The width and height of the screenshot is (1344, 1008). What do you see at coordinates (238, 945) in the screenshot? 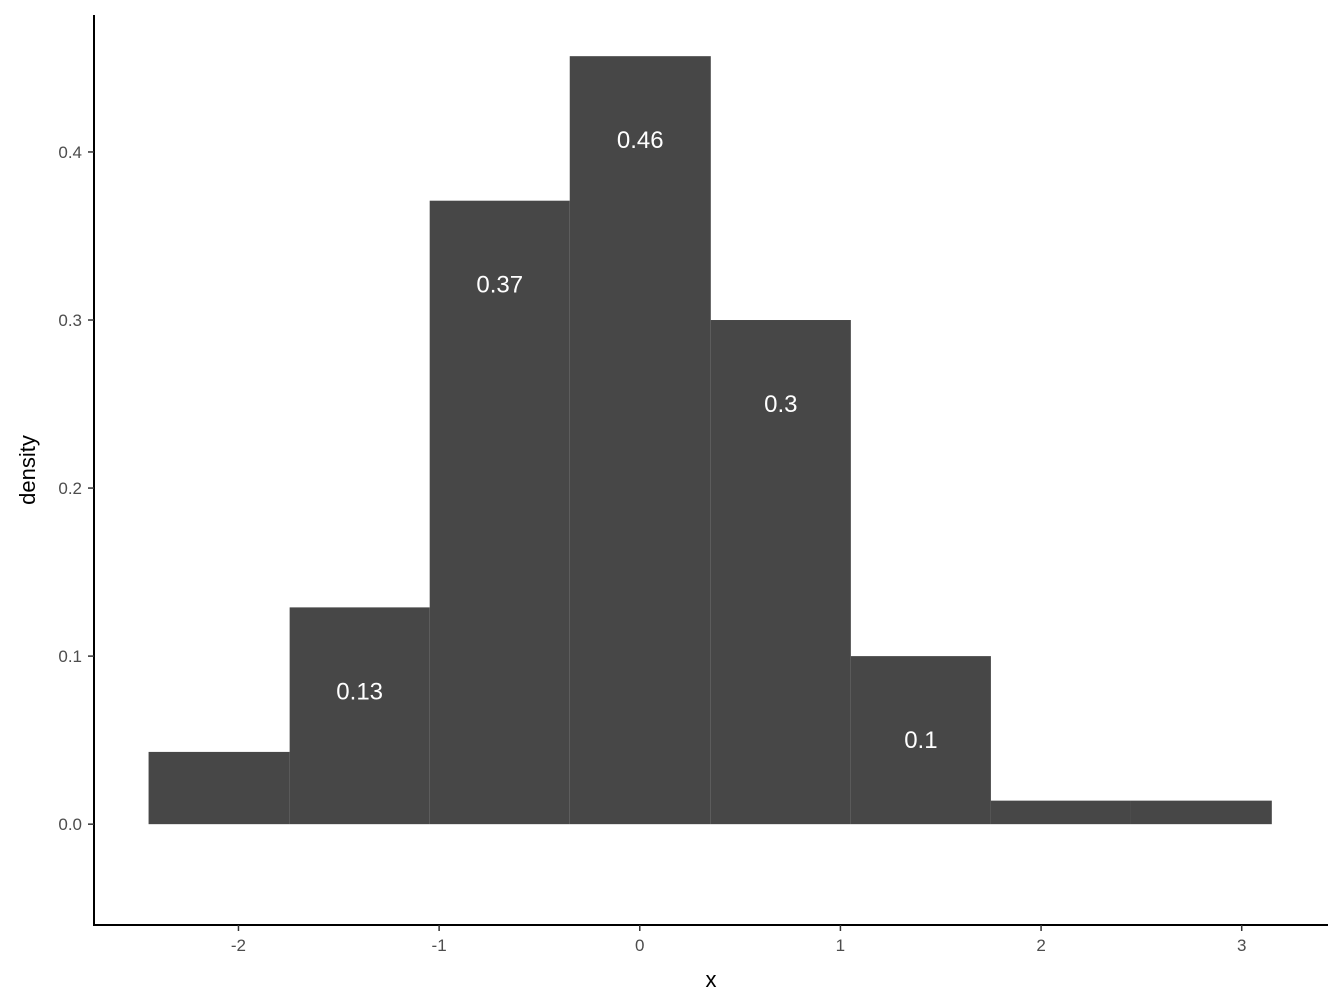
I see `x-tick-label: -2` at bounding box center [238, 945].